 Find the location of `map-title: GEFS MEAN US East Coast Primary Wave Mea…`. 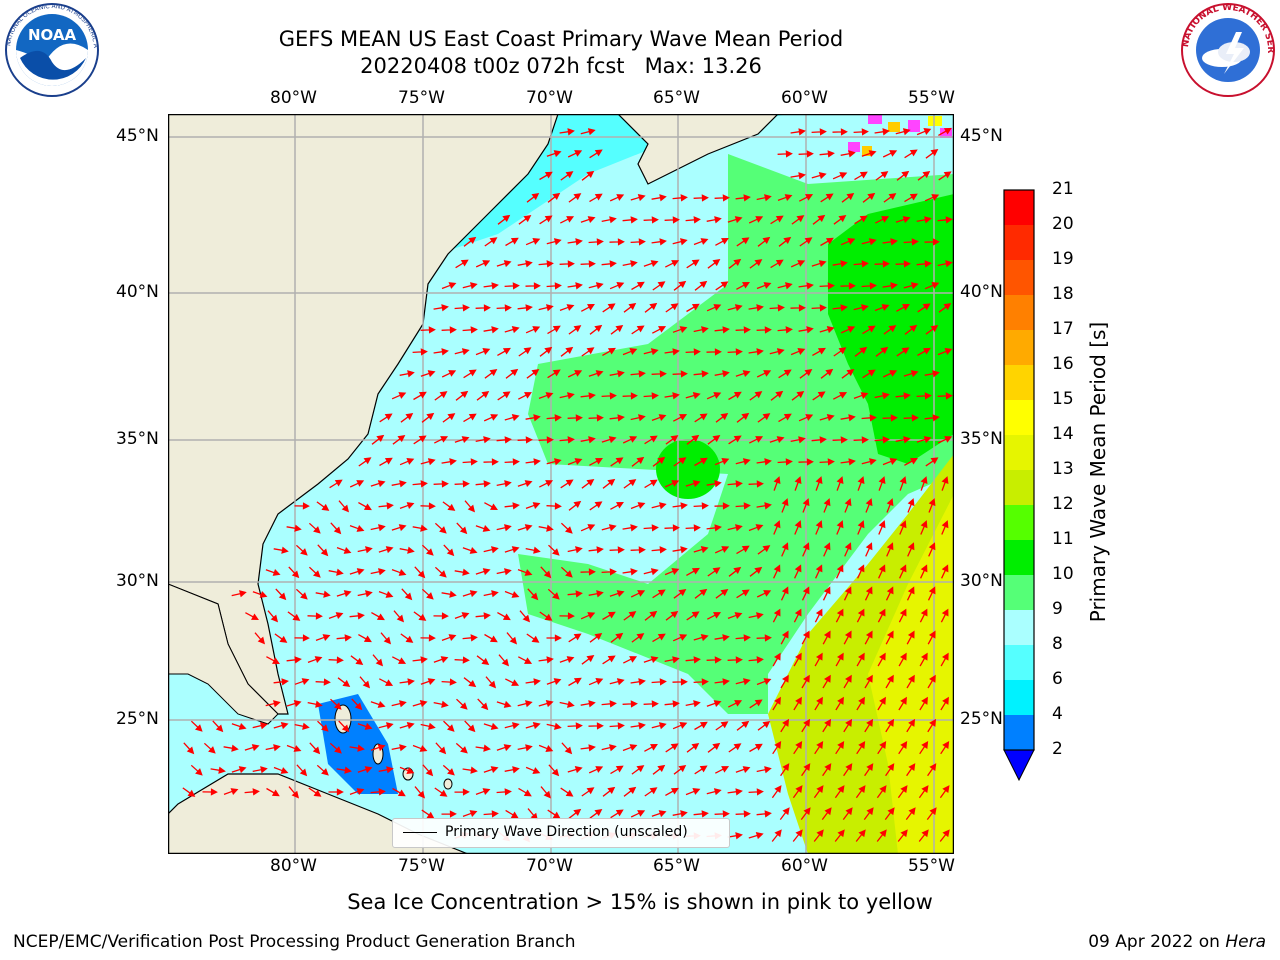

map-title: GEFS MEAN US East Coast Primary Wave Mea… is located at coordinates (561, 53).